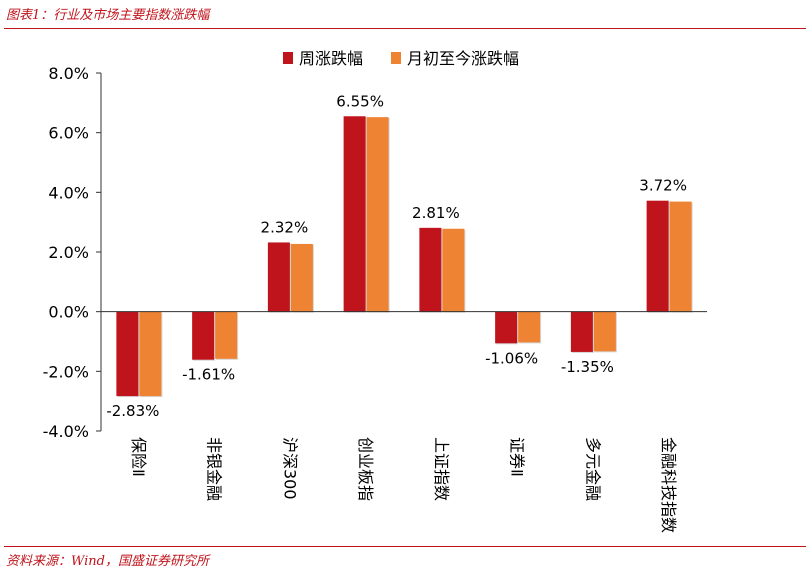 This screenshot has height=572, width=810. I want to click on y-tick-label: 4.0%, so click(68, 192).